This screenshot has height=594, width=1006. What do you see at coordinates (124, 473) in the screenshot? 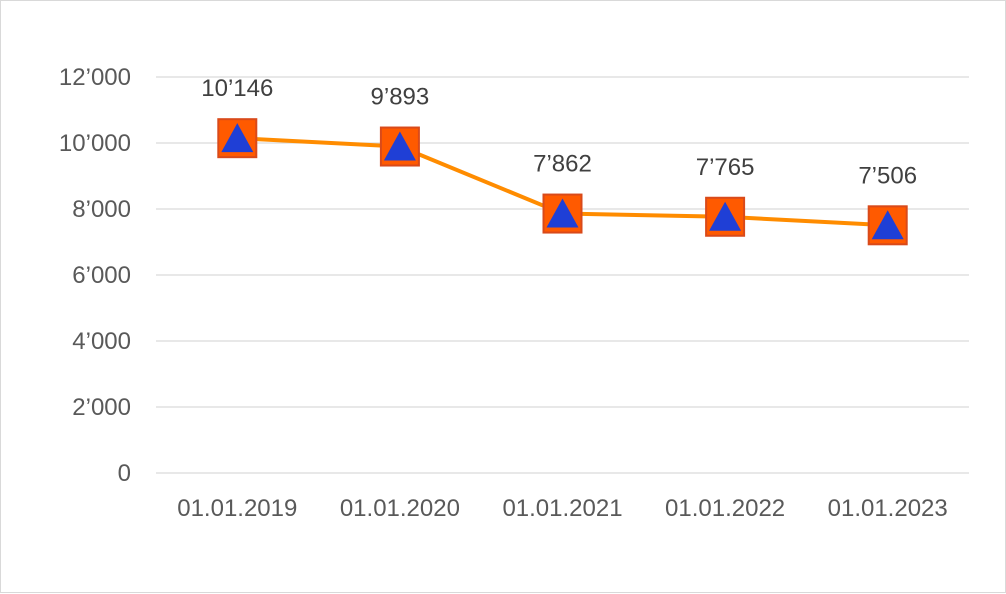
I see `y-tick-label: 0` at bounding box center [124, 473].